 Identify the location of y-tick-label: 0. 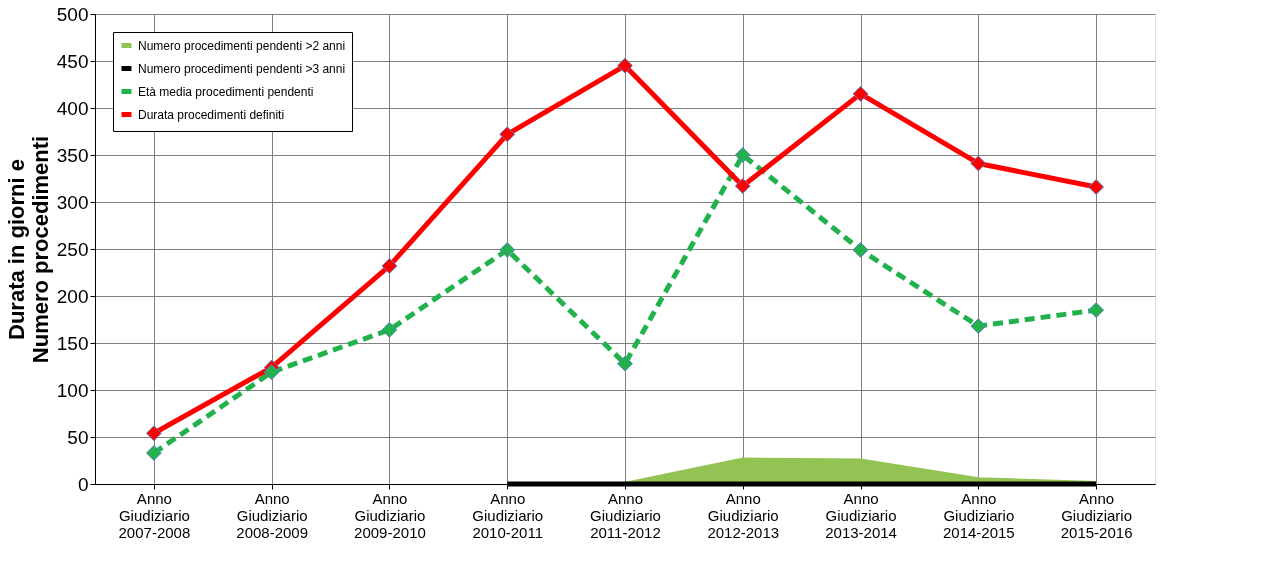
(83, 484).